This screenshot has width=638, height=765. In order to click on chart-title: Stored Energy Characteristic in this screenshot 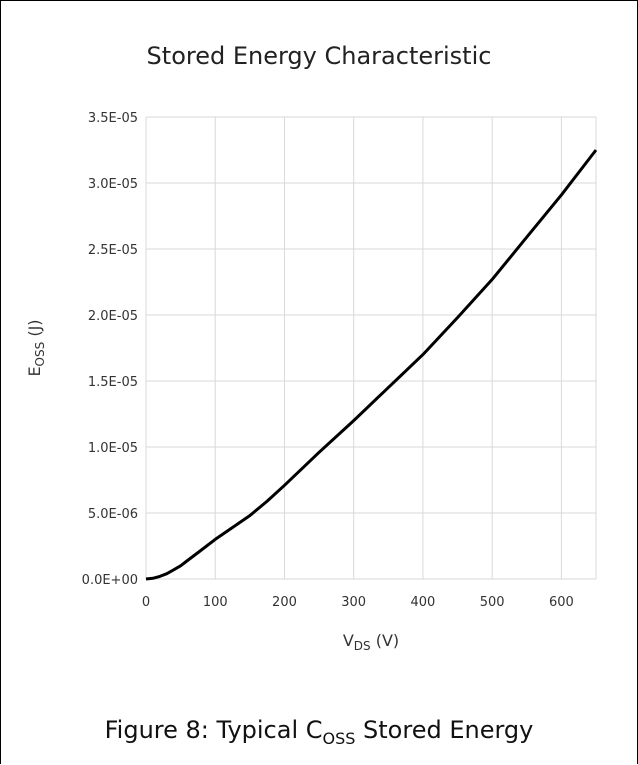, I will do `click(319, 56)`.